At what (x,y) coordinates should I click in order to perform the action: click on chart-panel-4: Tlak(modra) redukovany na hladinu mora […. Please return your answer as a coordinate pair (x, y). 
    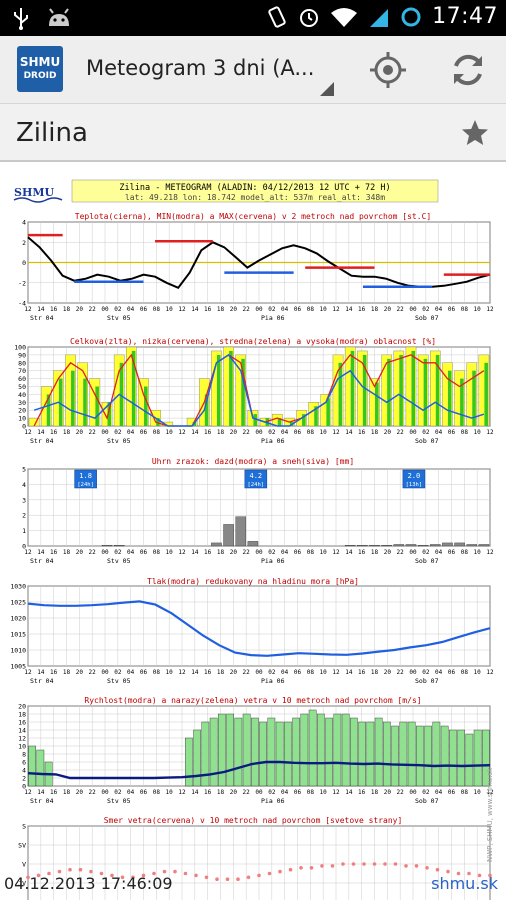
    Looking at the image, I should click on (252, 631).